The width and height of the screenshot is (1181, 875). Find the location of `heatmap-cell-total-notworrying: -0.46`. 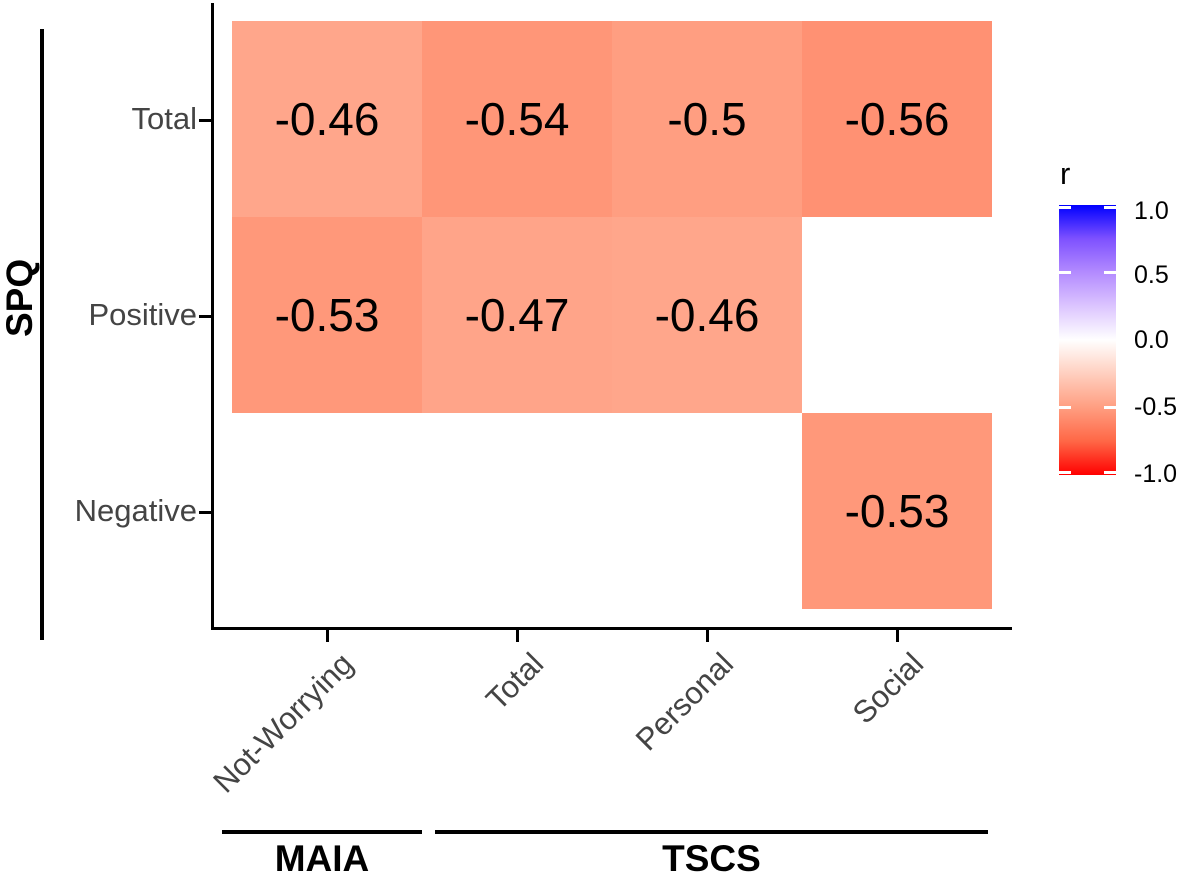

heatmap-cell-total-notworrying: -0.46 is located at coordinates (327, 119).